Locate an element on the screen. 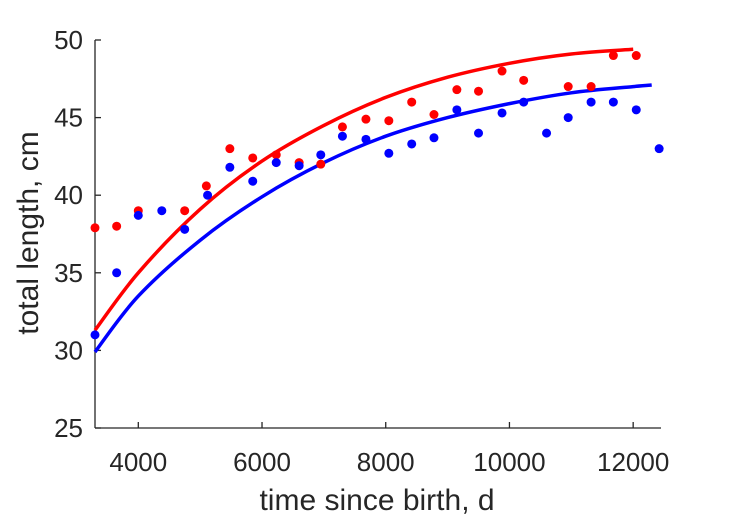 This screenshot has height=521, width=729. y-tick-label: 35 is located at coordinates (68, 273).